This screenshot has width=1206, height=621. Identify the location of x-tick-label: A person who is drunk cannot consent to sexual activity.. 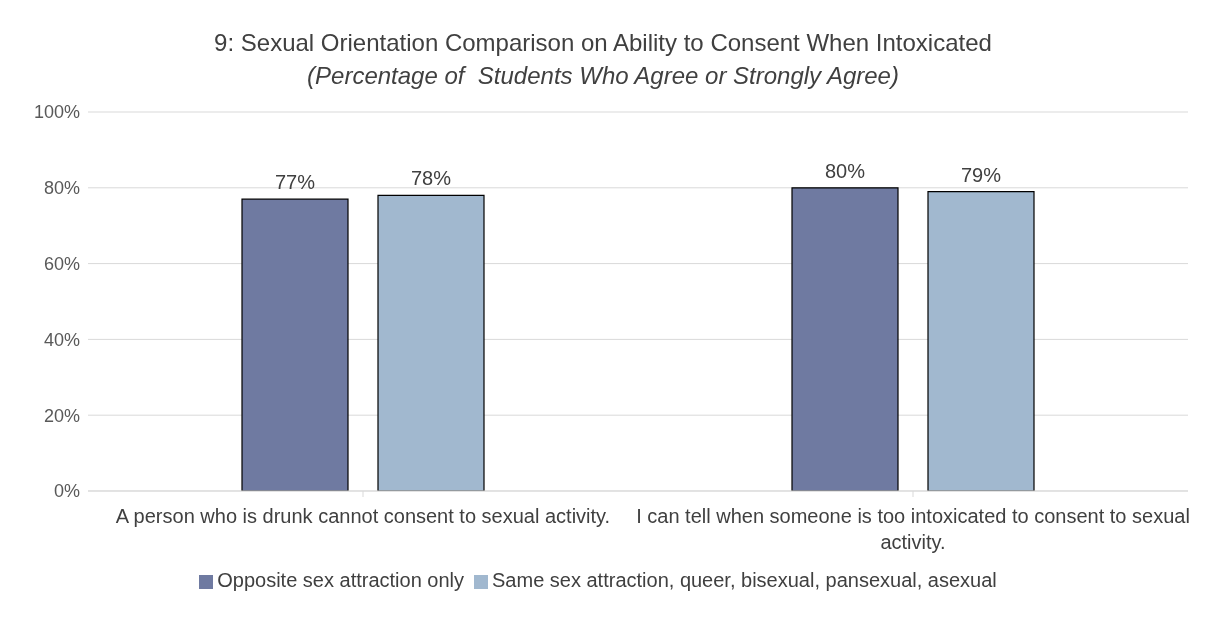
(363, 516).